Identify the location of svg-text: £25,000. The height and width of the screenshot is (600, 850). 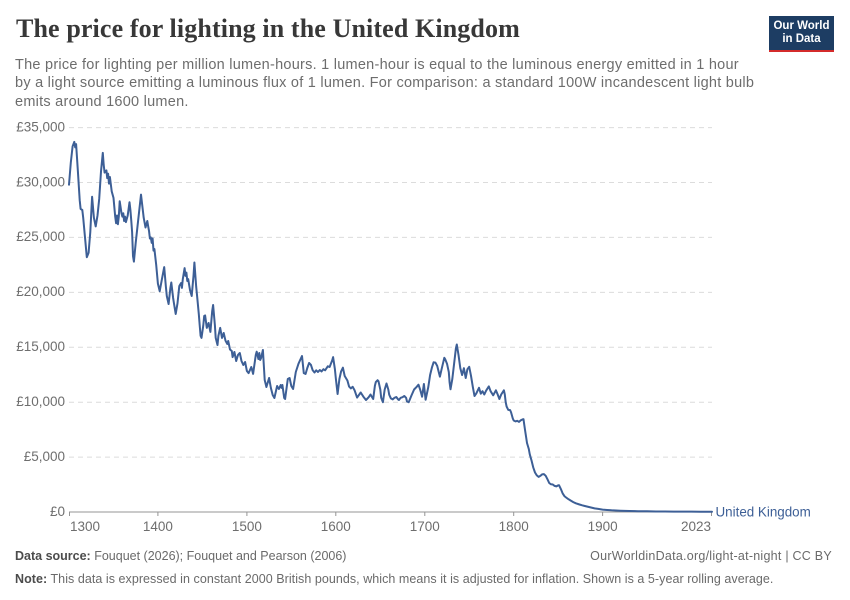
(40, 236).